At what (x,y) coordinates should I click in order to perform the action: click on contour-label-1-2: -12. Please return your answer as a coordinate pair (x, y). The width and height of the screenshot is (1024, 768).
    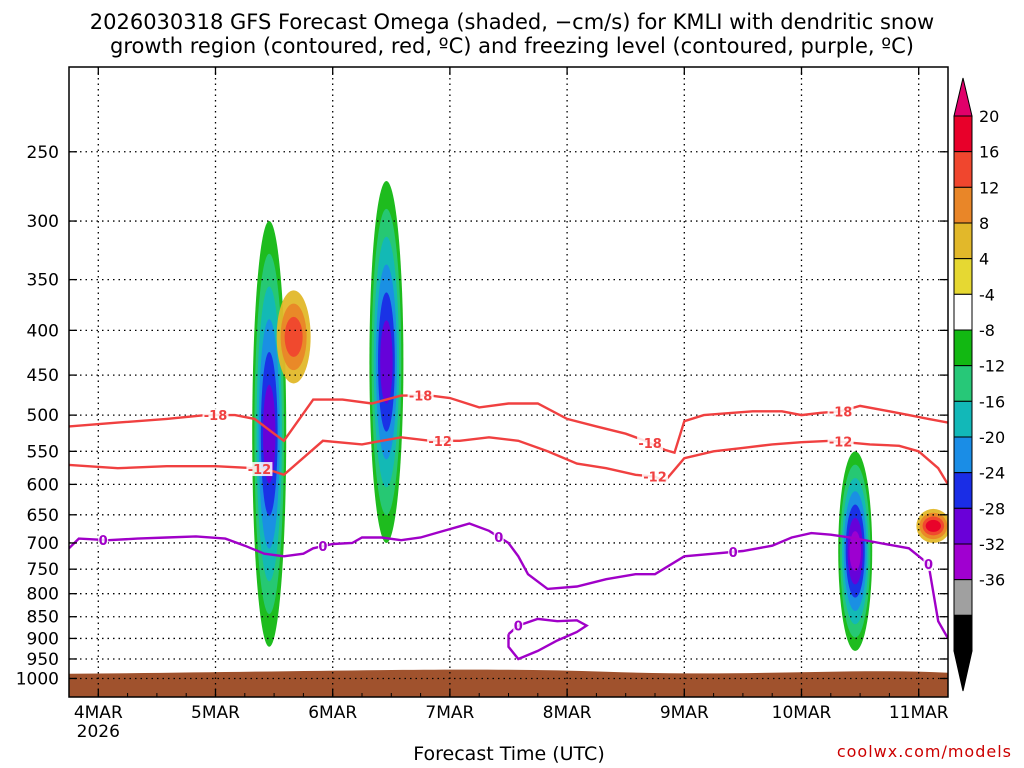
    Looking at the image, I should click on (655, 478).